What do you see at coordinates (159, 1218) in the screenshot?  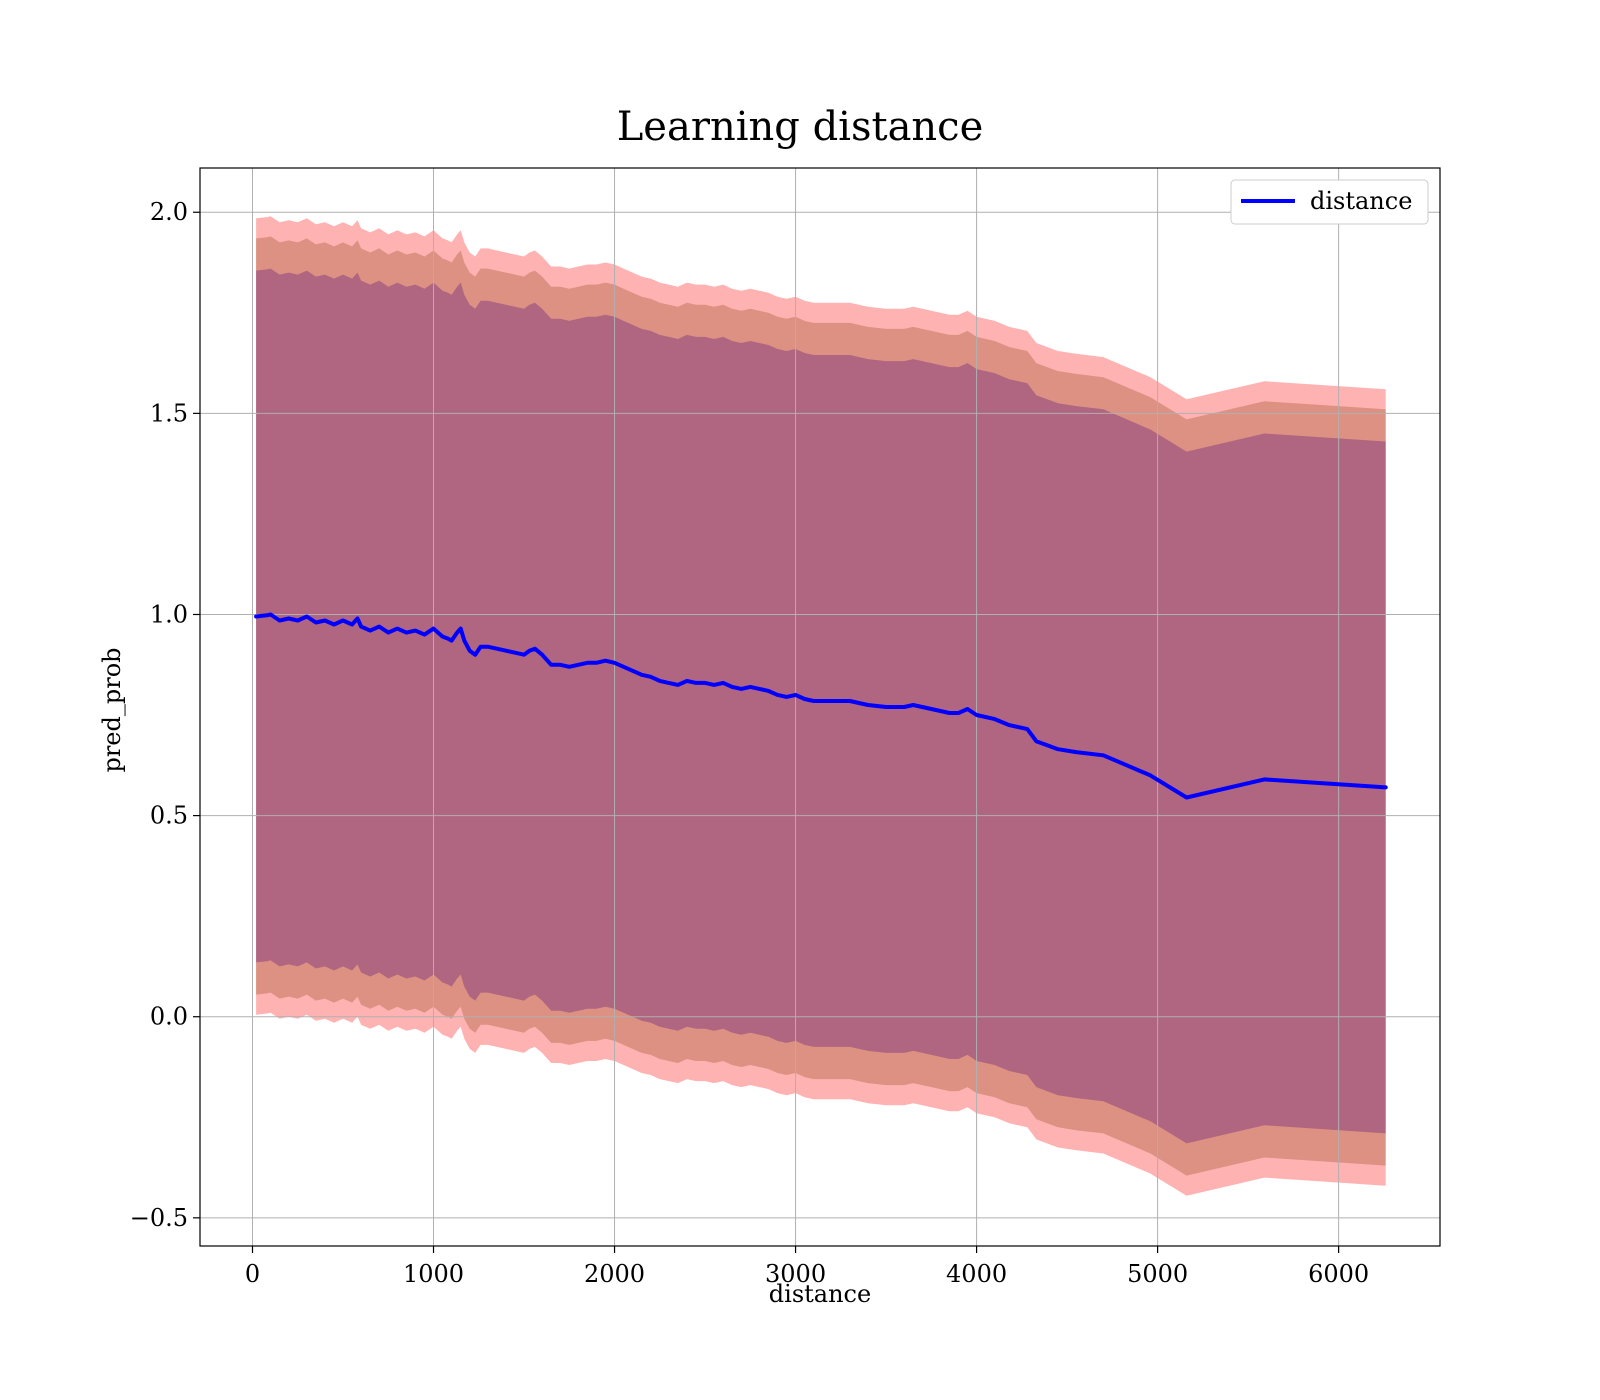 I see `y-tick-label: −0.5` at bounding box center [159, 1218].